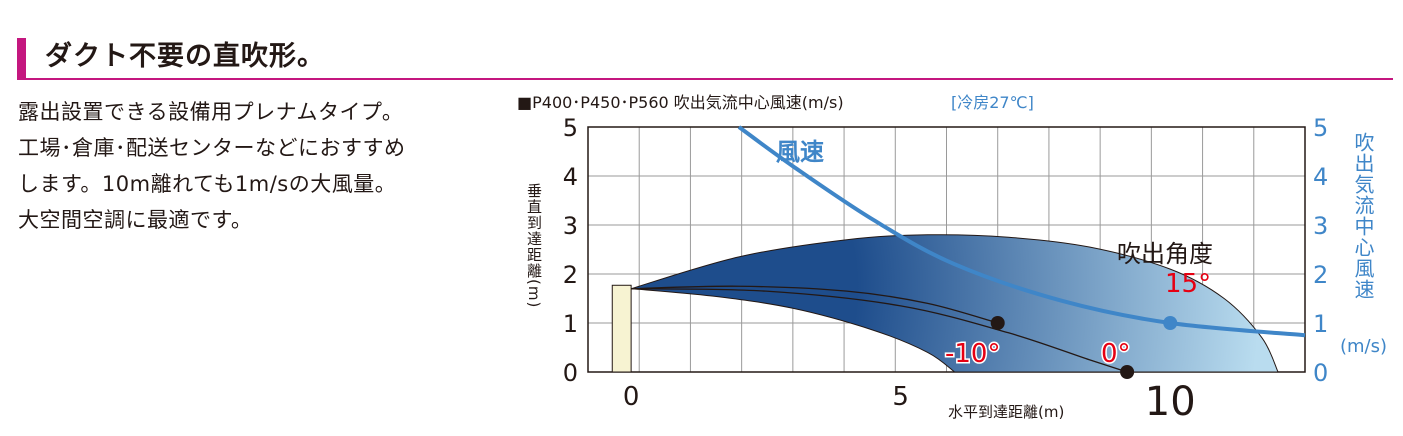 The height and width of the screenshot is (436, 1403). Describe the element at coordinates (1165, 254) in the screenshot. I see `angle-title: 吹出角度` at that location.